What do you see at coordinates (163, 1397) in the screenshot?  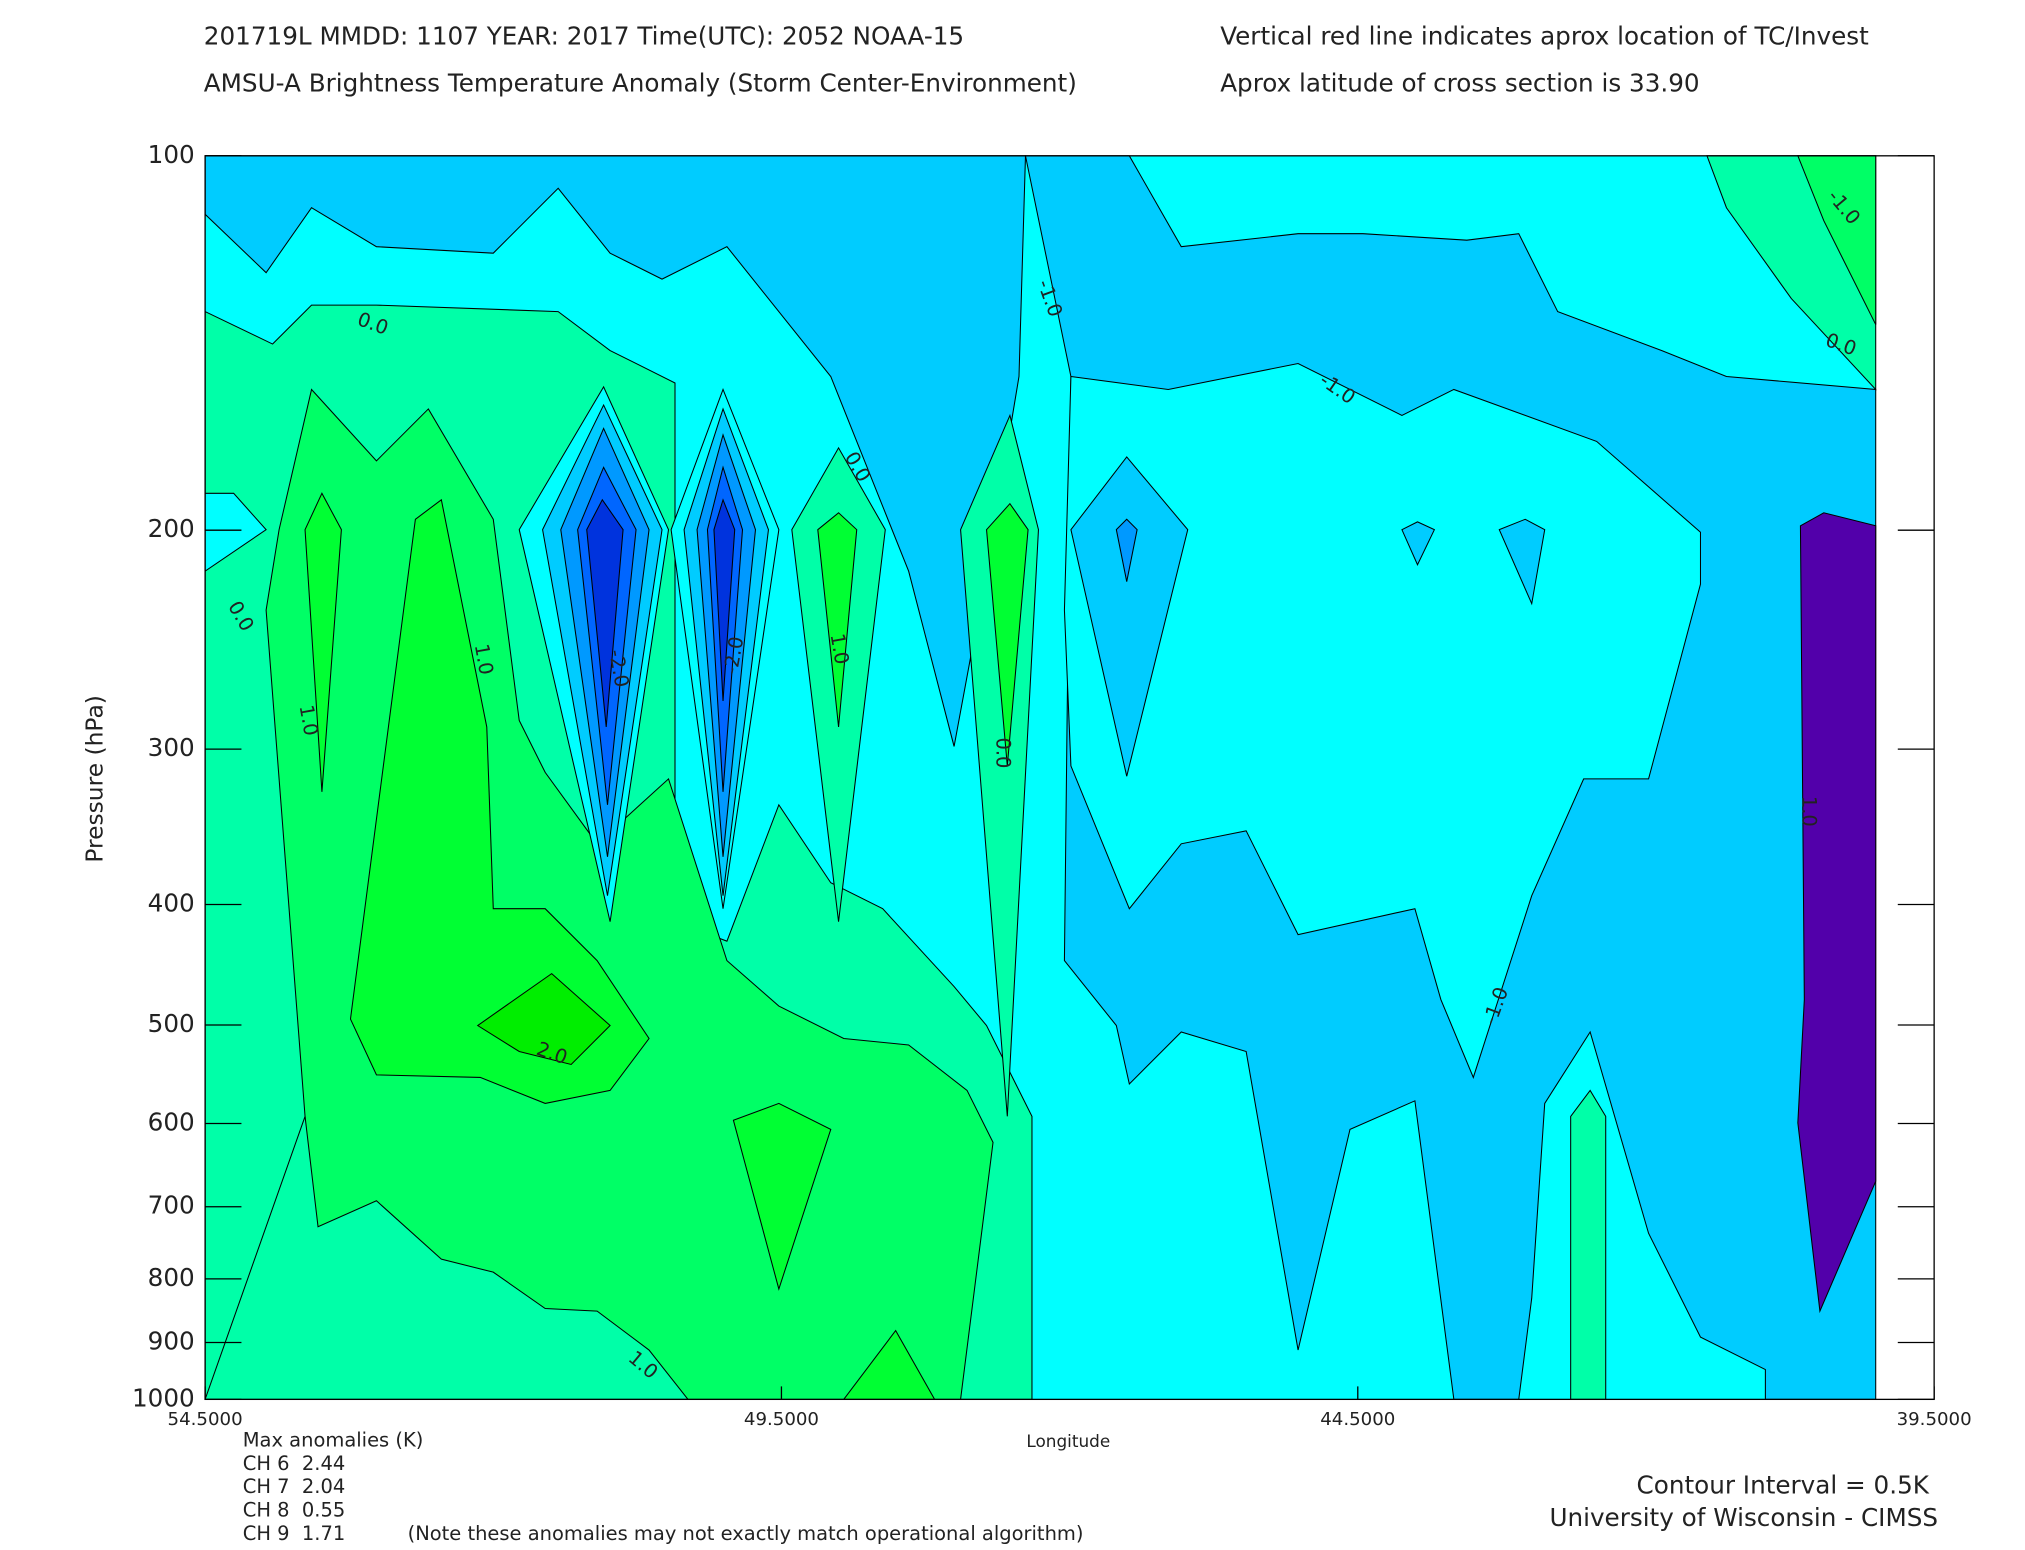 I see `y-tick-label: 1000` at bounding box center [163, 1397].